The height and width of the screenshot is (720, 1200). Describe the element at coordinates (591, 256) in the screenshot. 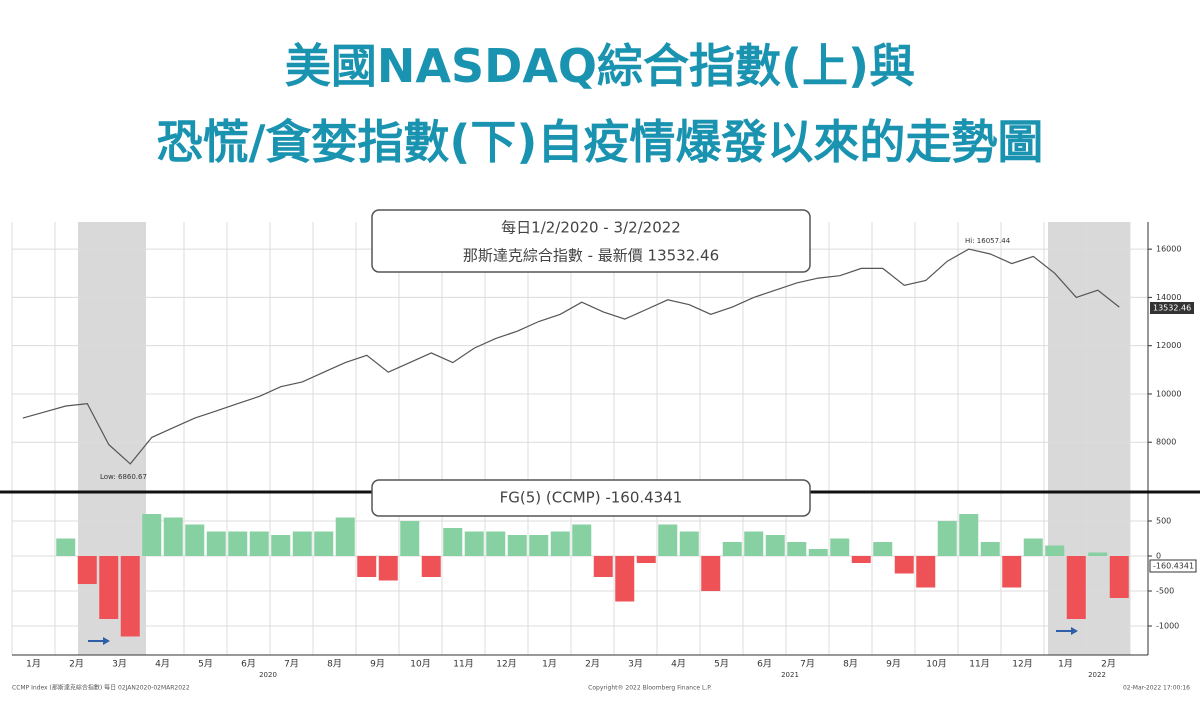

I see `info-text: 那斯達克綜合指數 - 最新價 13532.46` at that location.